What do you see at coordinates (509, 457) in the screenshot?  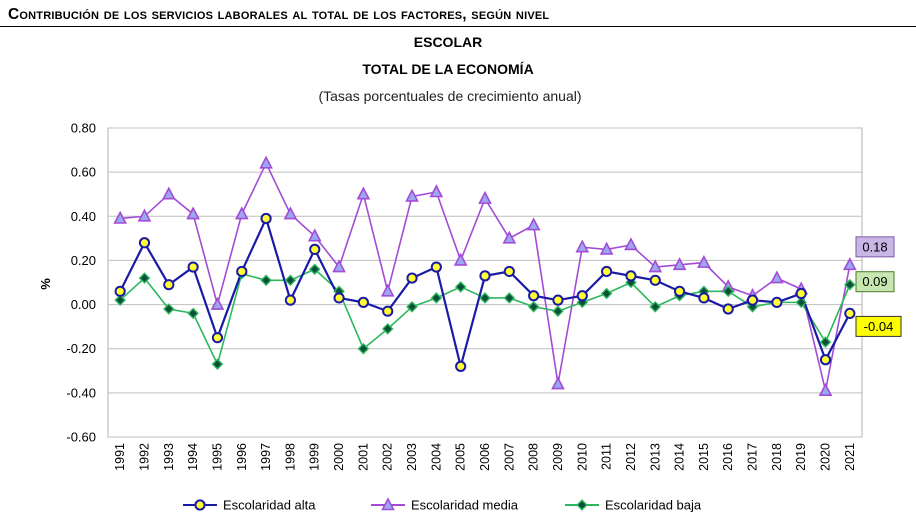 I see `x-tick-label: 2007` at bounding box center [509, 457].